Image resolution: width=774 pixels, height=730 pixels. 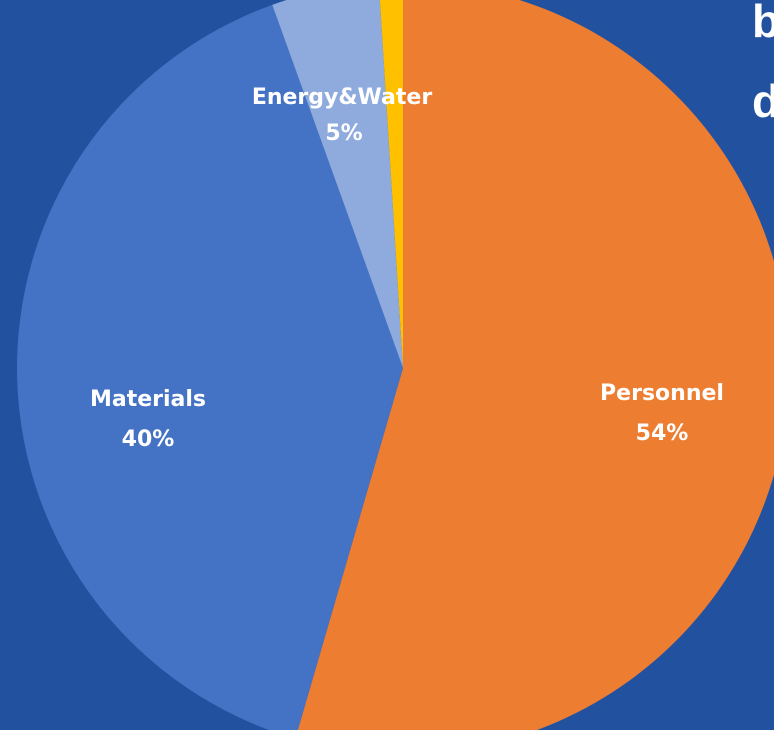 I want to click on pie-slice-energy-water, so click(x=337, y=184).